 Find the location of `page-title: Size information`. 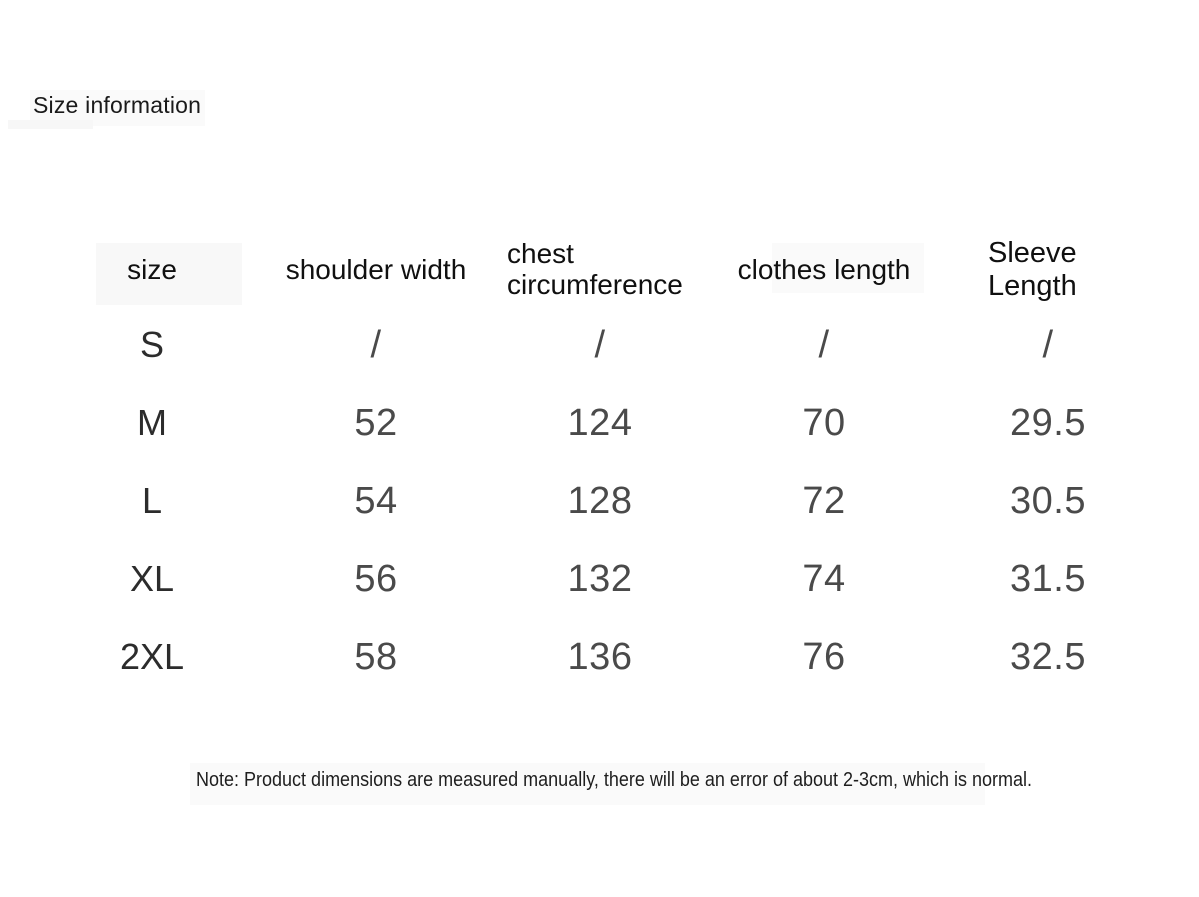

page-title: Size information is located at coordinates (117, 105).